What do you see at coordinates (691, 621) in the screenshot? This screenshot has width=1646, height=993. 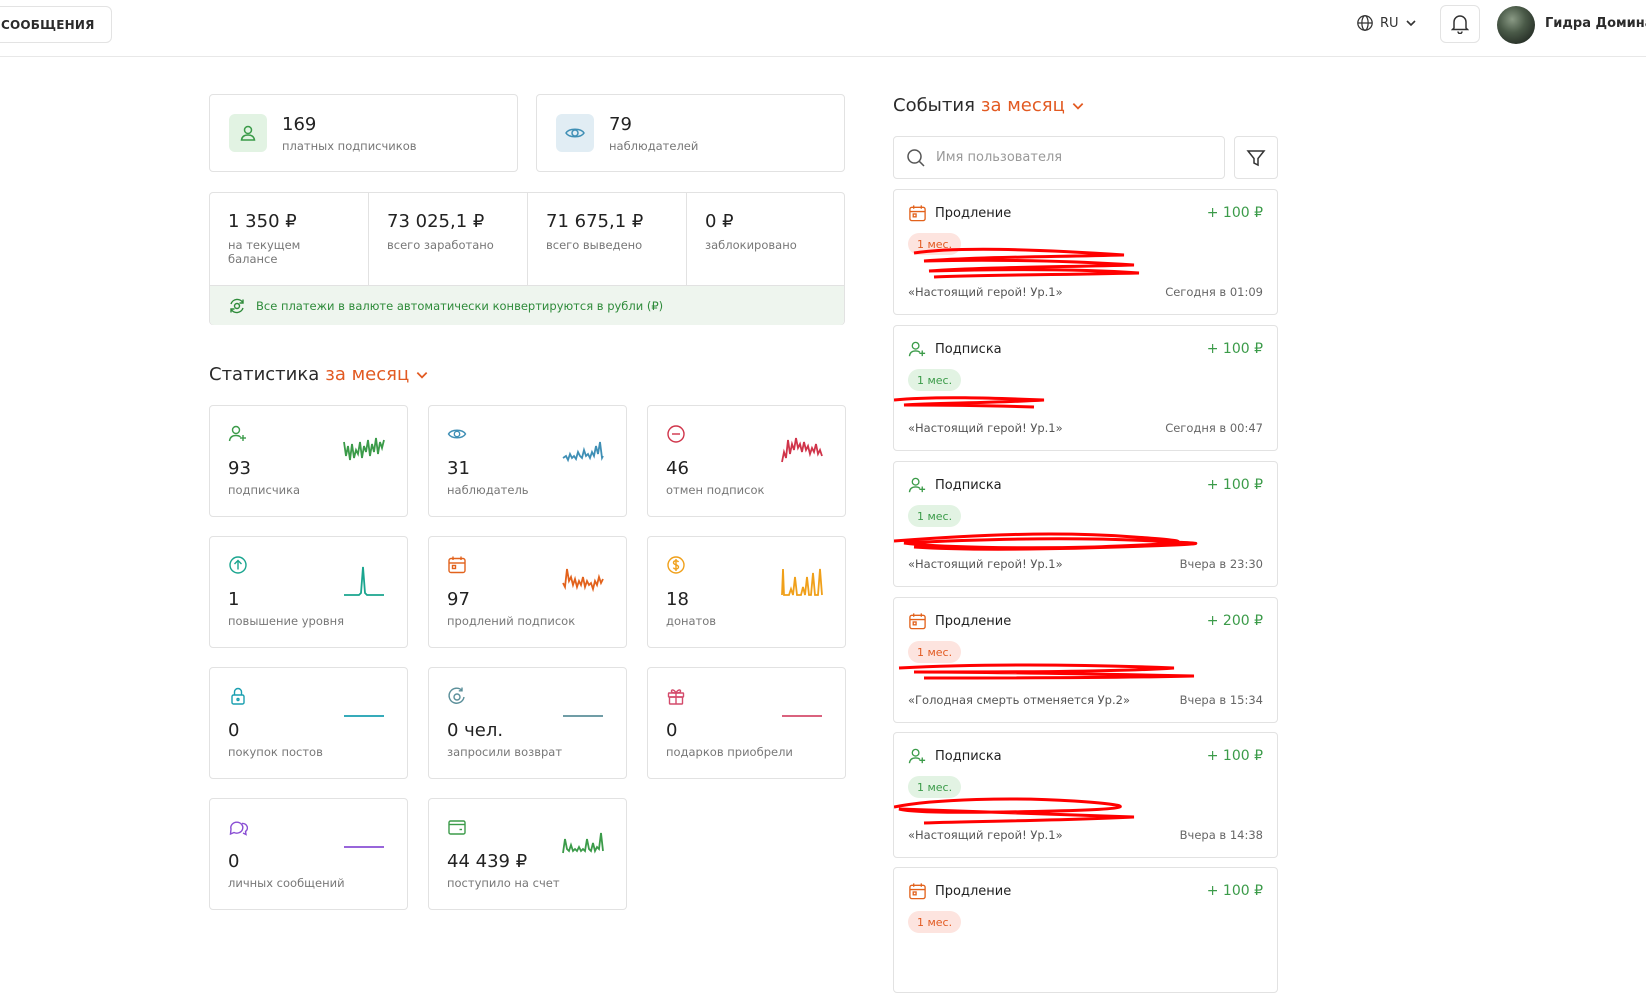 I see `stat-label: донатов` at bounding box center [691, 621].